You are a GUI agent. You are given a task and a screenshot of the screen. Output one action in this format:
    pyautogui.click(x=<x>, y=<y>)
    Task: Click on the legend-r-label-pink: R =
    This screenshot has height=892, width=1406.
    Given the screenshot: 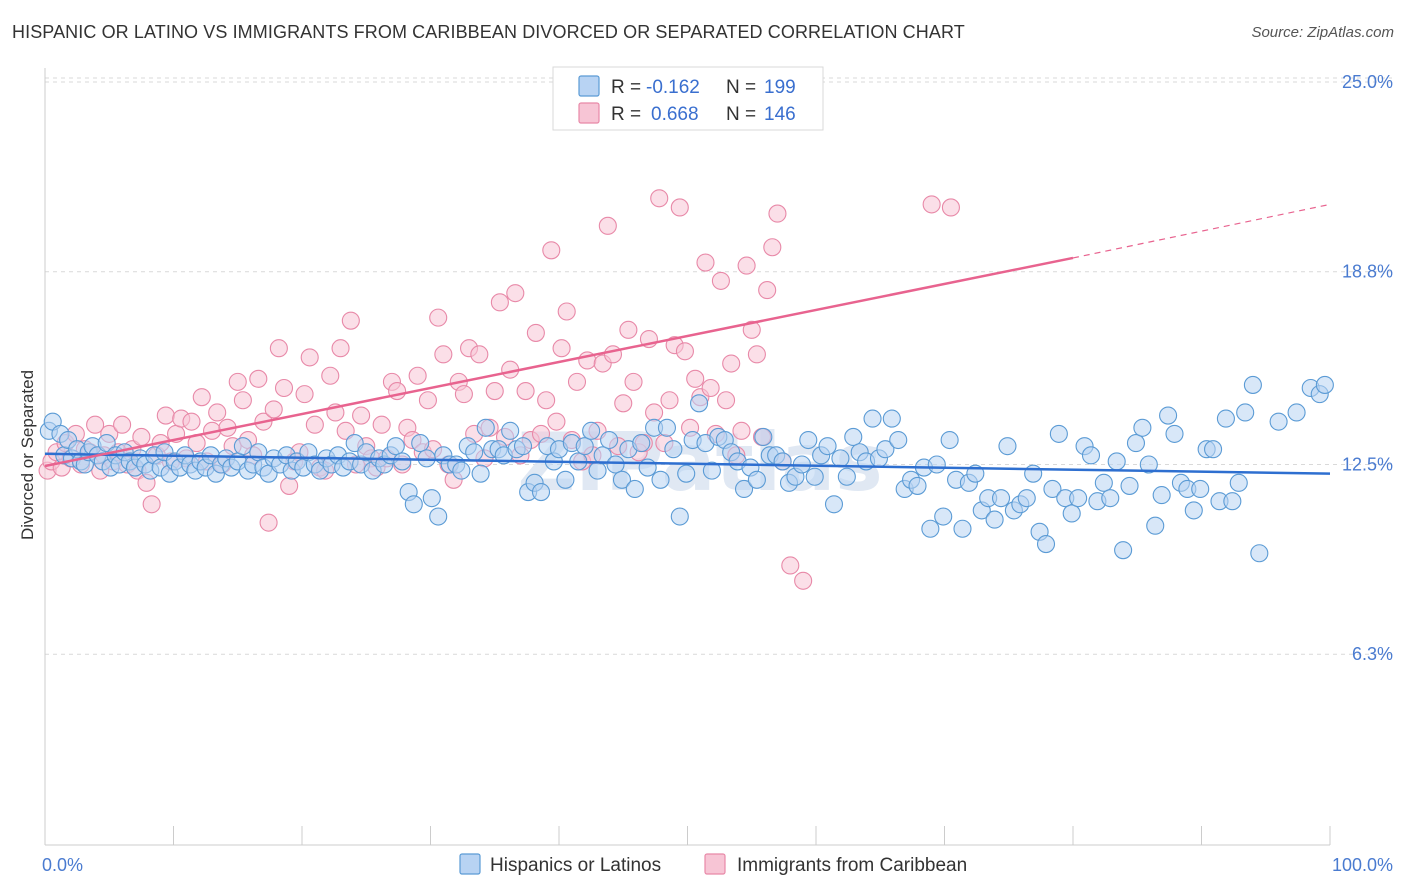 What is the action you would take?
    pyautogui.click(x=626, y=114)
    